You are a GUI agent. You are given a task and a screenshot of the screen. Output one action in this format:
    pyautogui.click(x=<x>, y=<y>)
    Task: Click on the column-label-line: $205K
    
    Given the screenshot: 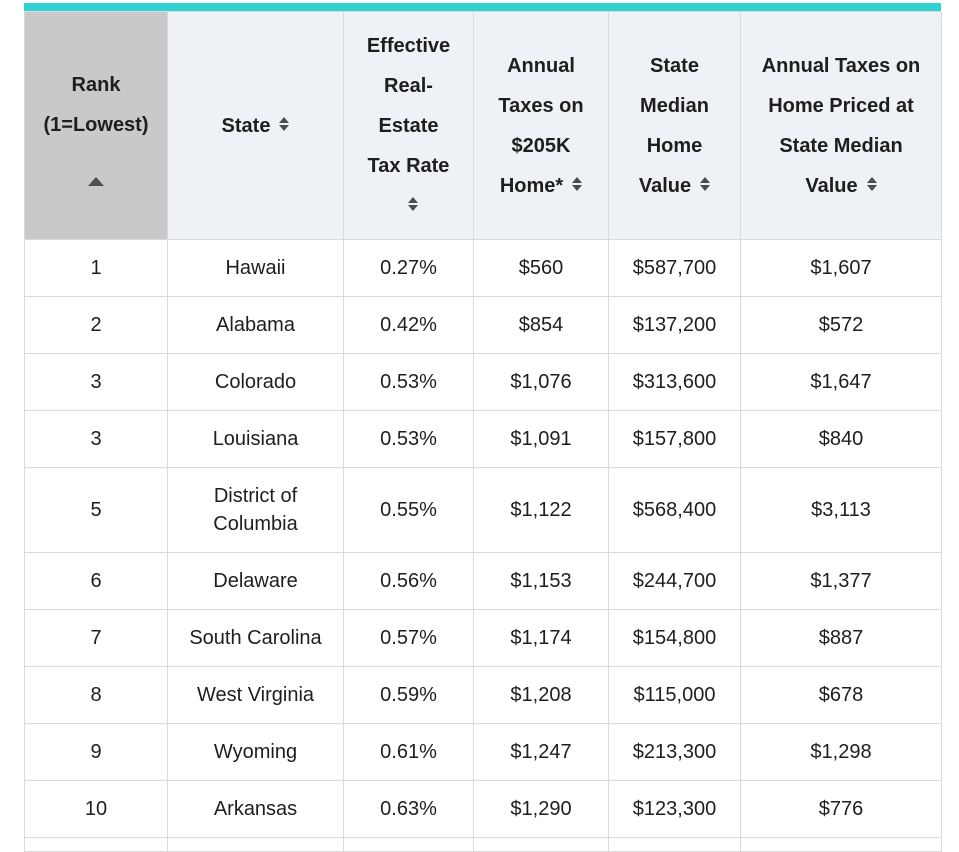 What is the action you would take?
    pyautogui.click(x=541, y=146)
    